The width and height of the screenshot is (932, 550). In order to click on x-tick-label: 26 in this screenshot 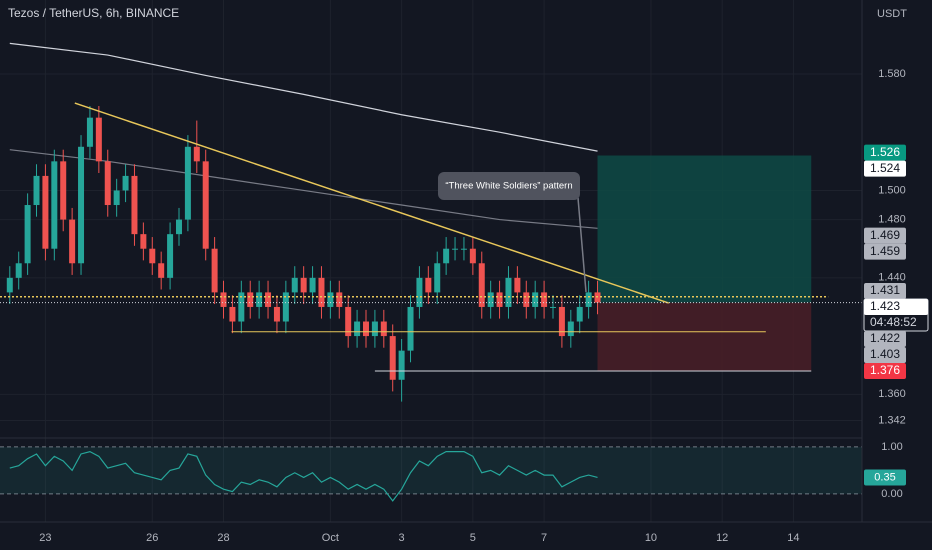, I will do `click(152, 538)`.